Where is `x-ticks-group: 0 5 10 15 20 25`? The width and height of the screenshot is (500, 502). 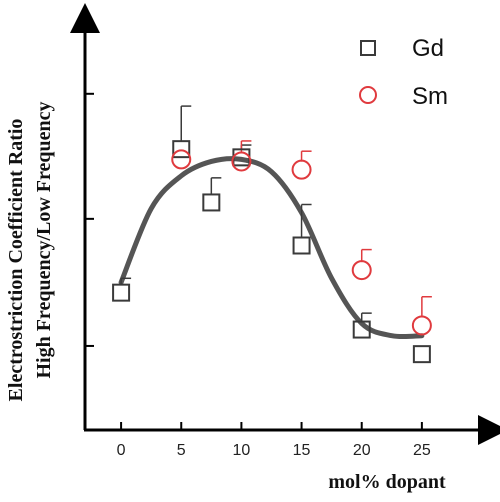 x-ticks-group: 0 5 10 15 20 25 is located at coordinates (274, 440).